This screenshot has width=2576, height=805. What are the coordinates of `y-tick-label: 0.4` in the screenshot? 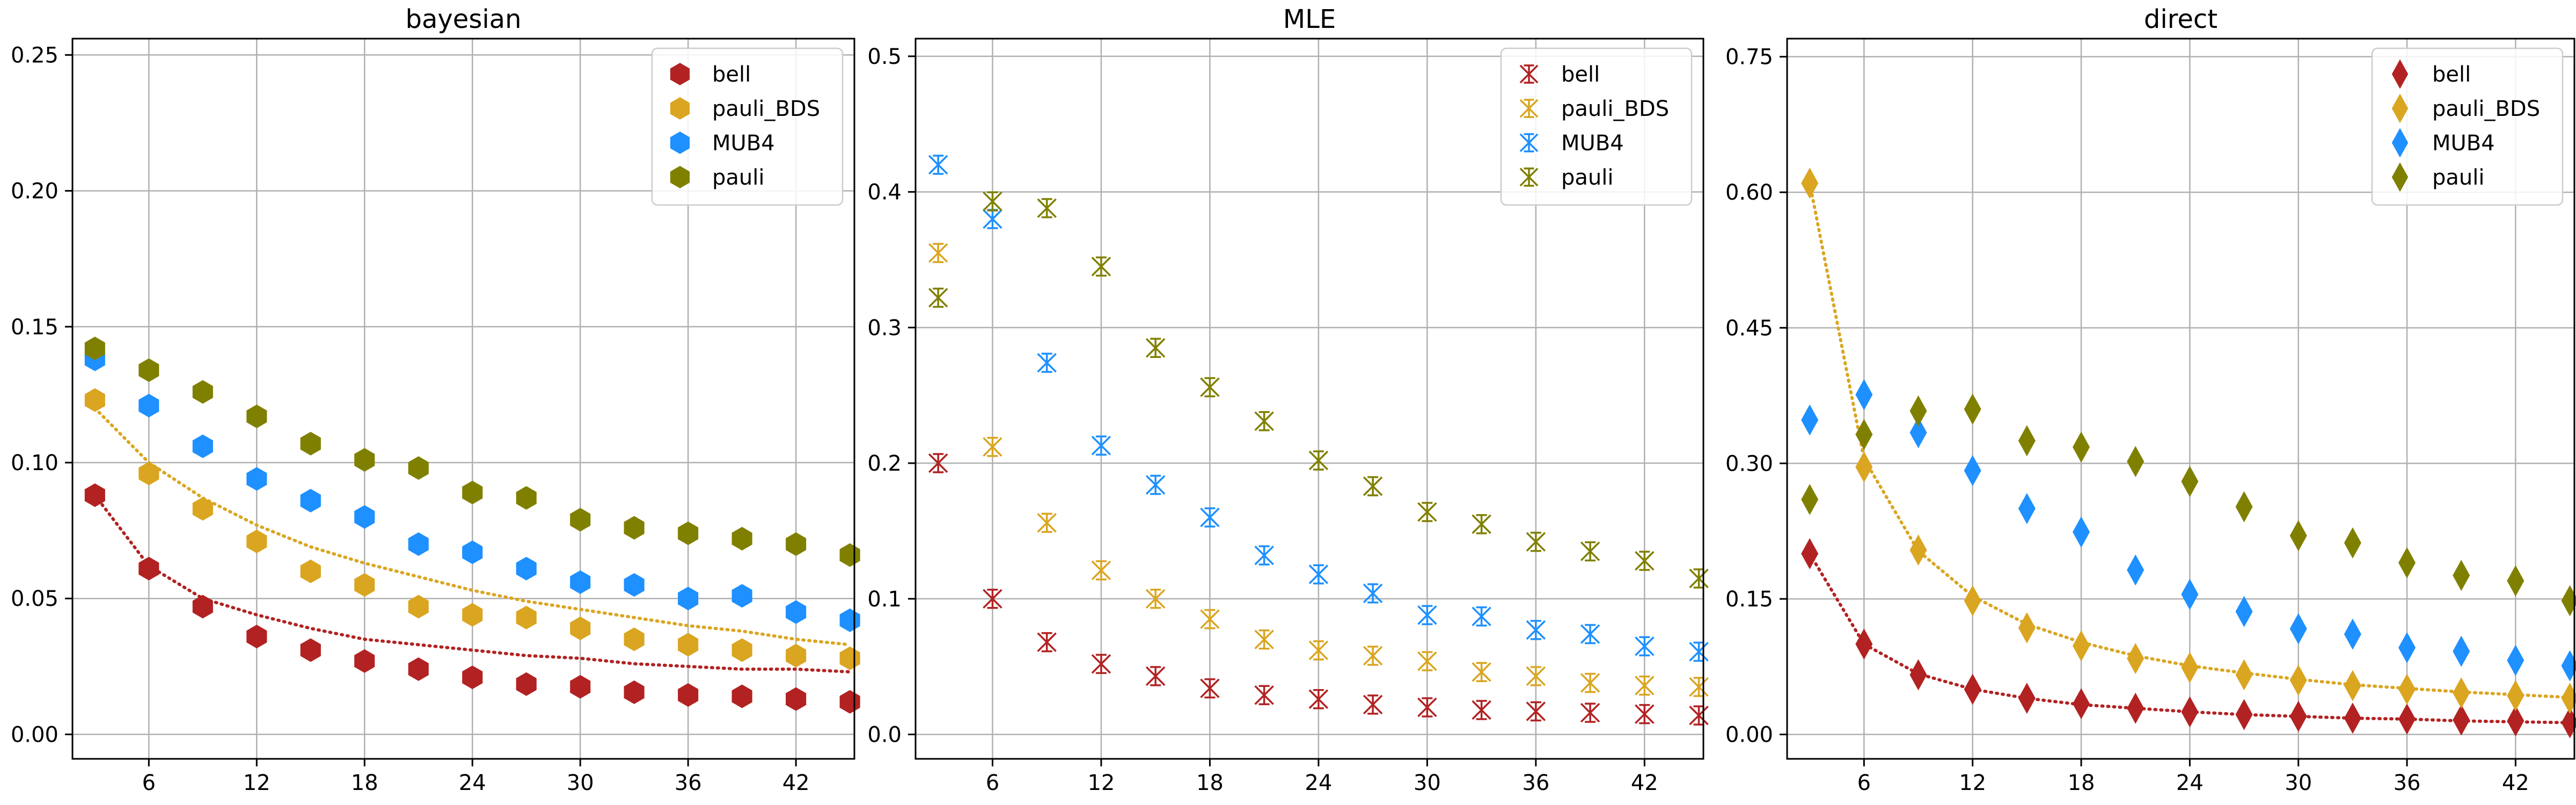 It's located at (884, 192).